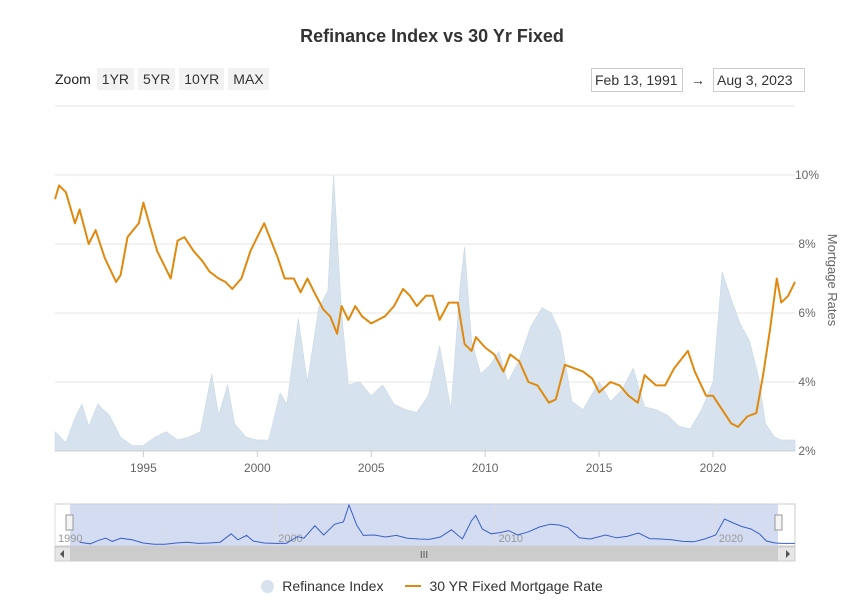  I want to click on scroll-left-arrow-icon, so click(62, 554).